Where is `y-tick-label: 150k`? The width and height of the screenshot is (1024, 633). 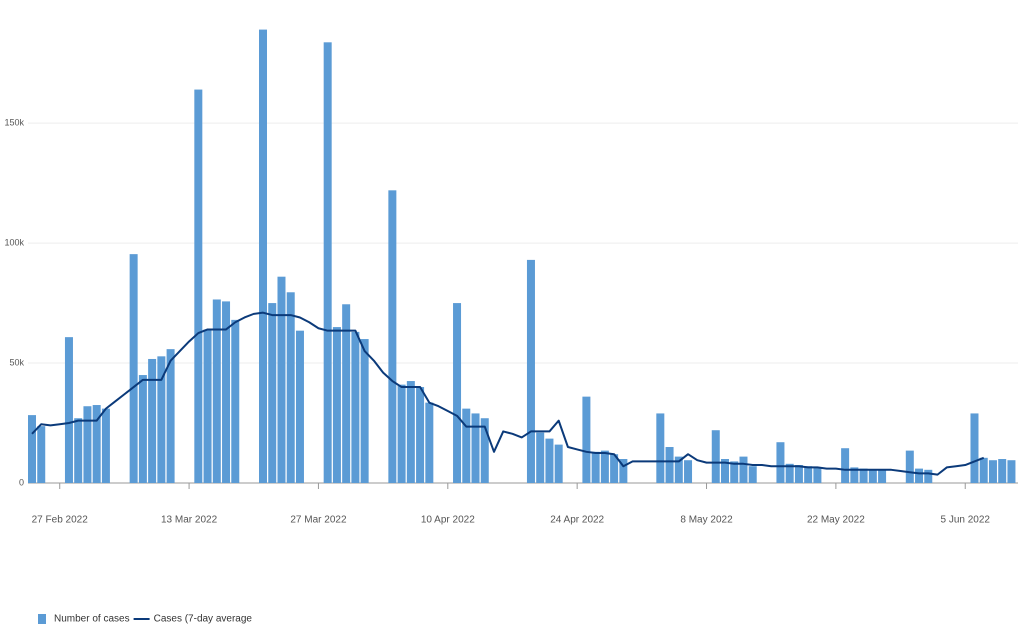 y-tick-label: 150k is located at coordinates (14, 123).